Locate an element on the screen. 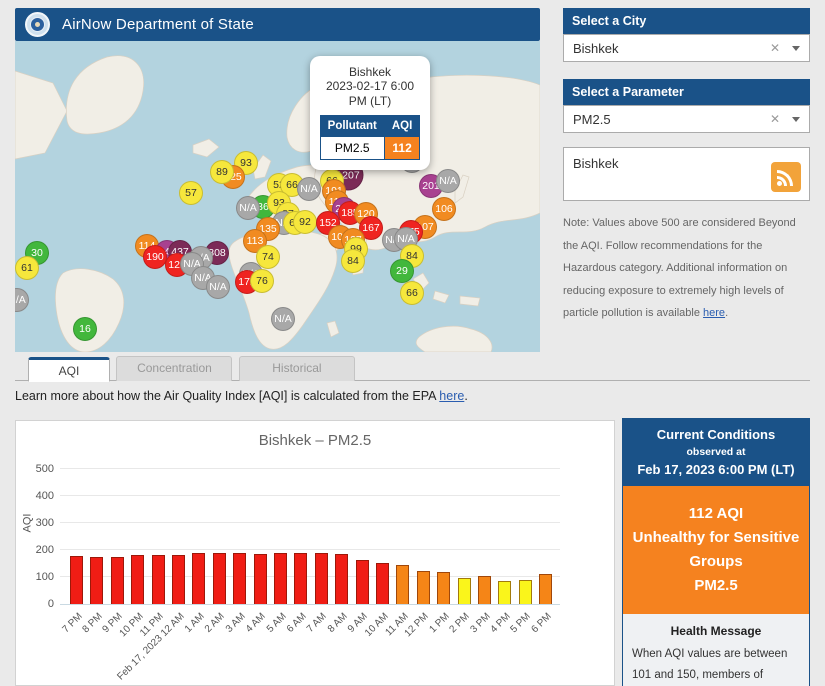  aqi-map-marker: 16 is located at coordinates (85, 329).